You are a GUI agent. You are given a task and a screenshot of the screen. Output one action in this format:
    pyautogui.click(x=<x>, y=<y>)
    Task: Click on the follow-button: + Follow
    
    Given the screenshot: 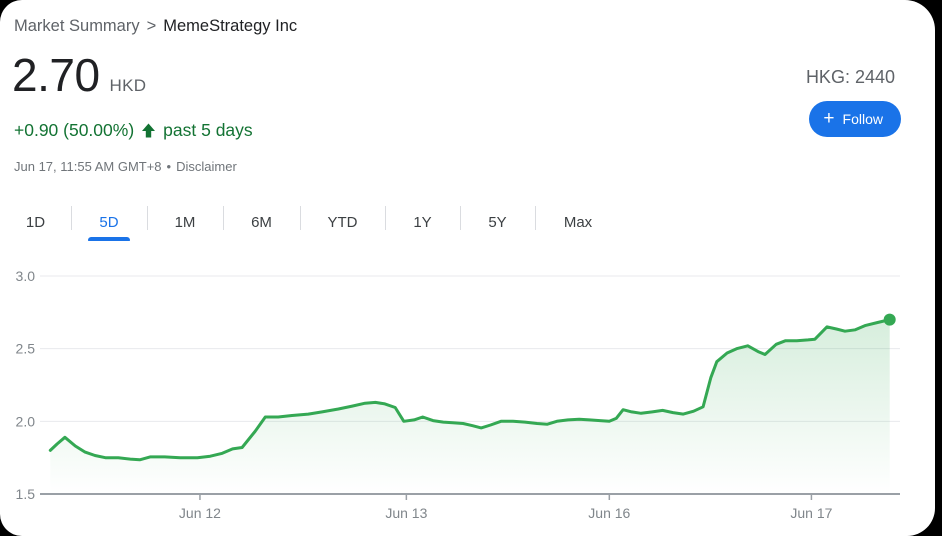 What is the action you would take?
    pyautogui.click(x=855, y=119)
    